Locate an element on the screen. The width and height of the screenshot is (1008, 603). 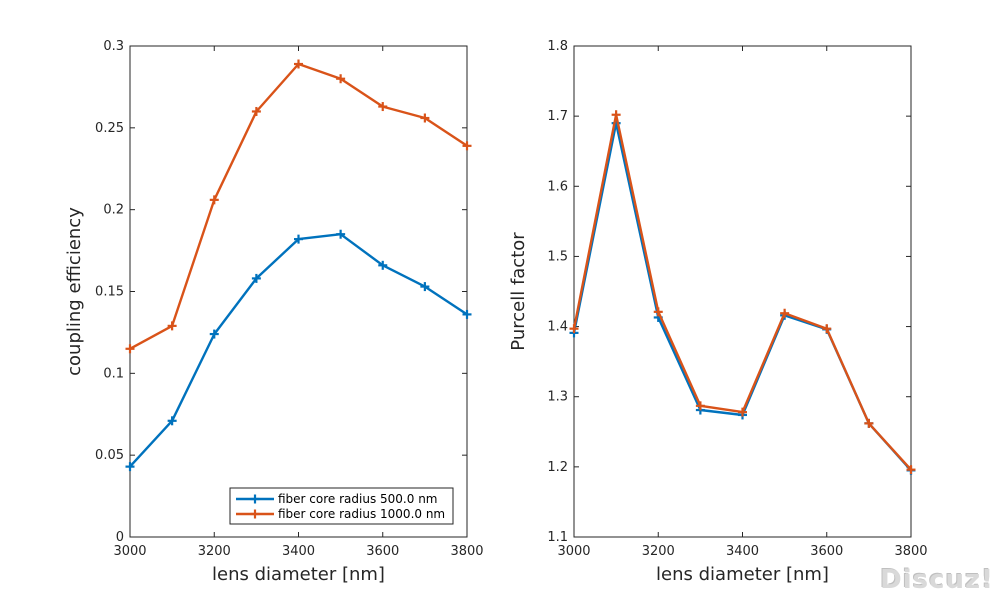
y-tick-label: 1.4 is located at coordinates (557, 327).